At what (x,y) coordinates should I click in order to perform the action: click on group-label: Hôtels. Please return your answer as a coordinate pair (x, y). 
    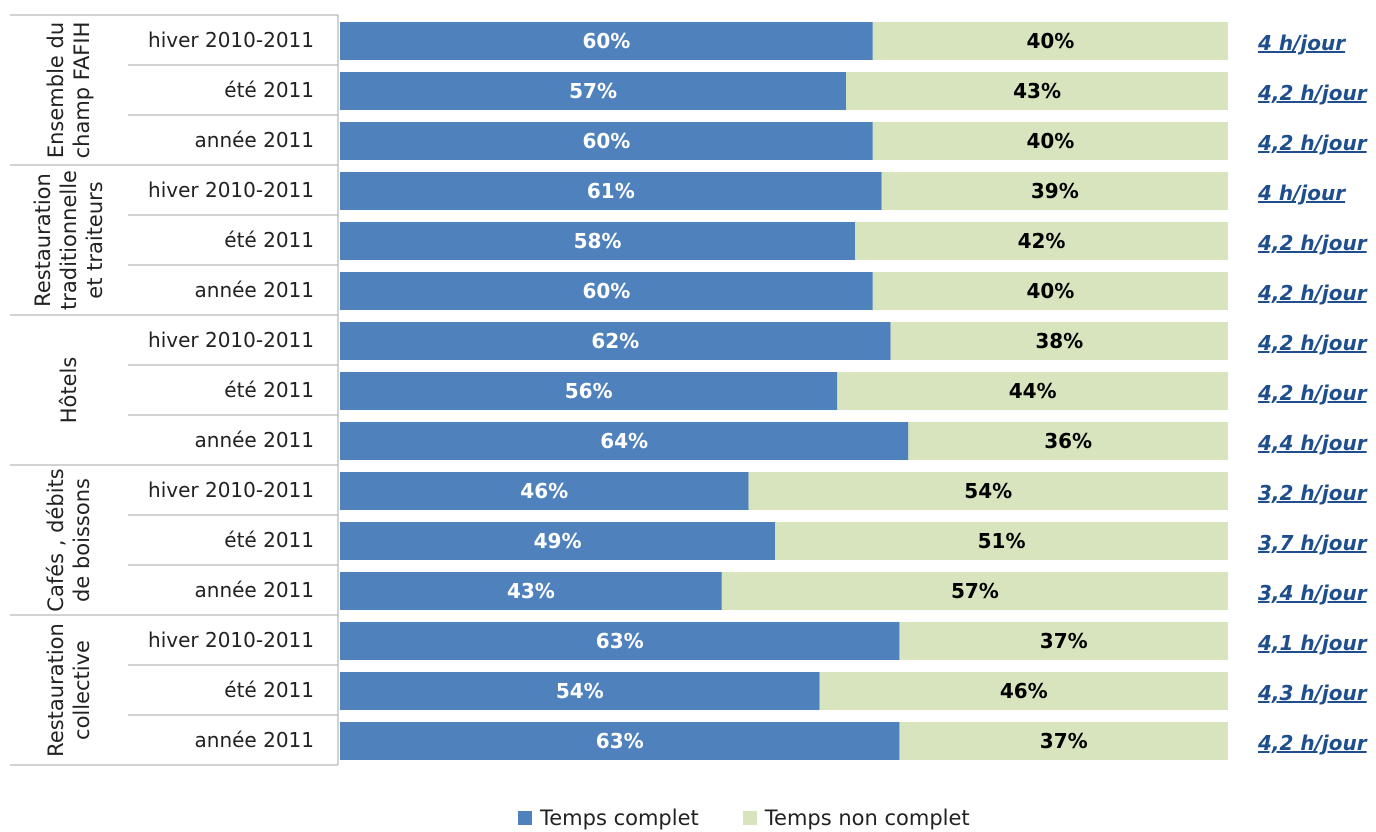
    Looking at the image, I should click on (69, 390).